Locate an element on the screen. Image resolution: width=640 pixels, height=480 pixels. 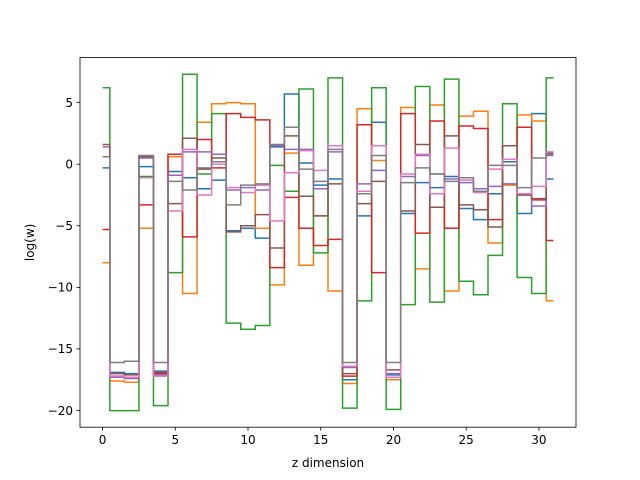
y-tick-label: 5 is located at coordinates (69, 103).